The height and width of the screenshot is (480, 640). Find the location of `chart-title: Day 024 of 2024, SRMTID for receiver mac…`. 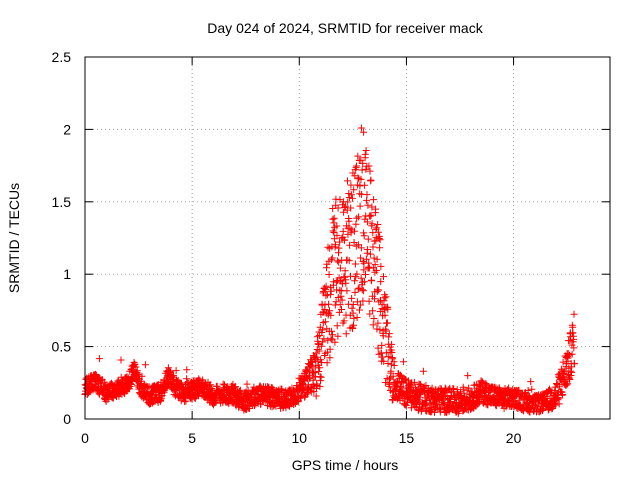

chart-title: Day 024 of 2024, SRMTID for receiver mac… is located at coordinates (345, 28).